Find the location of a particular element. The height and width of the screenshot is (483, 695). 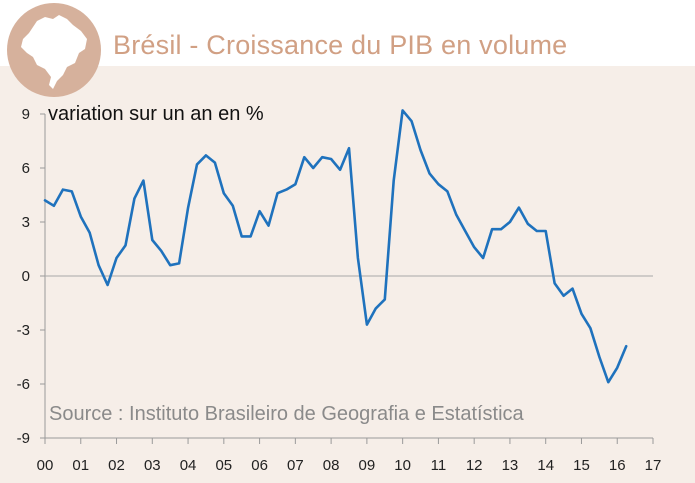

y-tick-label: -6 is located at coordinates (23, 384).